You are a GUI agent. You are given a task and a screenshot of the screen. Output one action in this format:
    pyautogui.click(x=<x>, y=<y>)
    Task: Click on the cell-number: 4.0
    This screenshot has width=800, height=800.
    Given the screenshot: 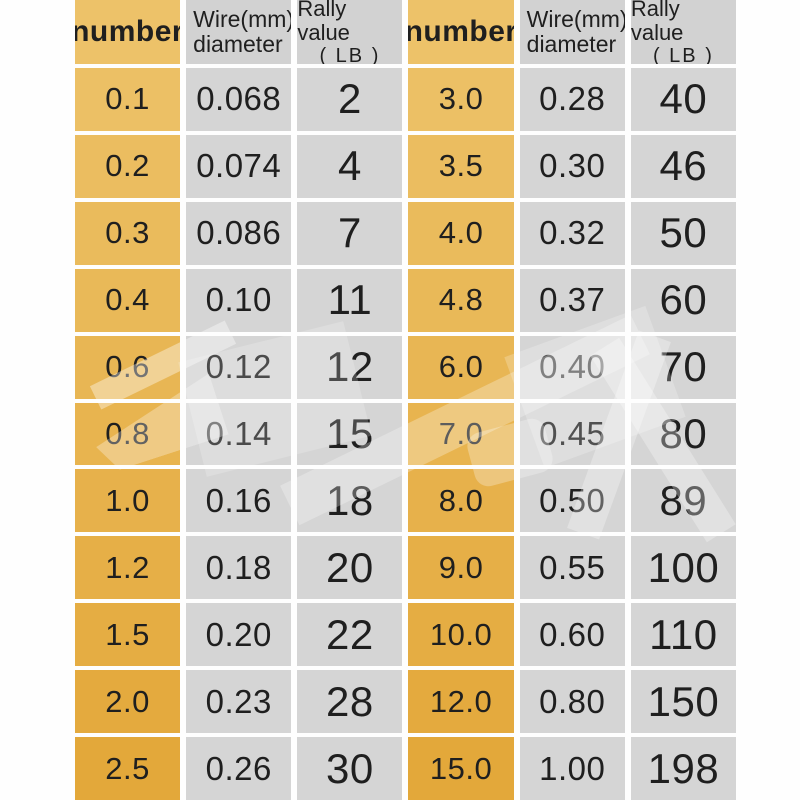 What is the action you would take?
    pyautogui.click(x=461, y=233)
    